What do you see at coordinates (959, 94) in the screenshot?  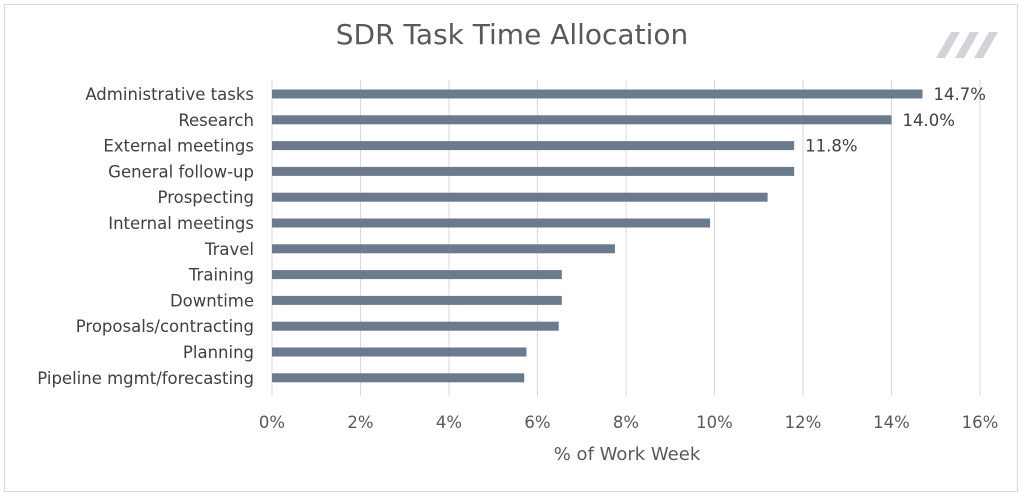 I see `data-label: 14.7%` at bounding box center [959, 94].